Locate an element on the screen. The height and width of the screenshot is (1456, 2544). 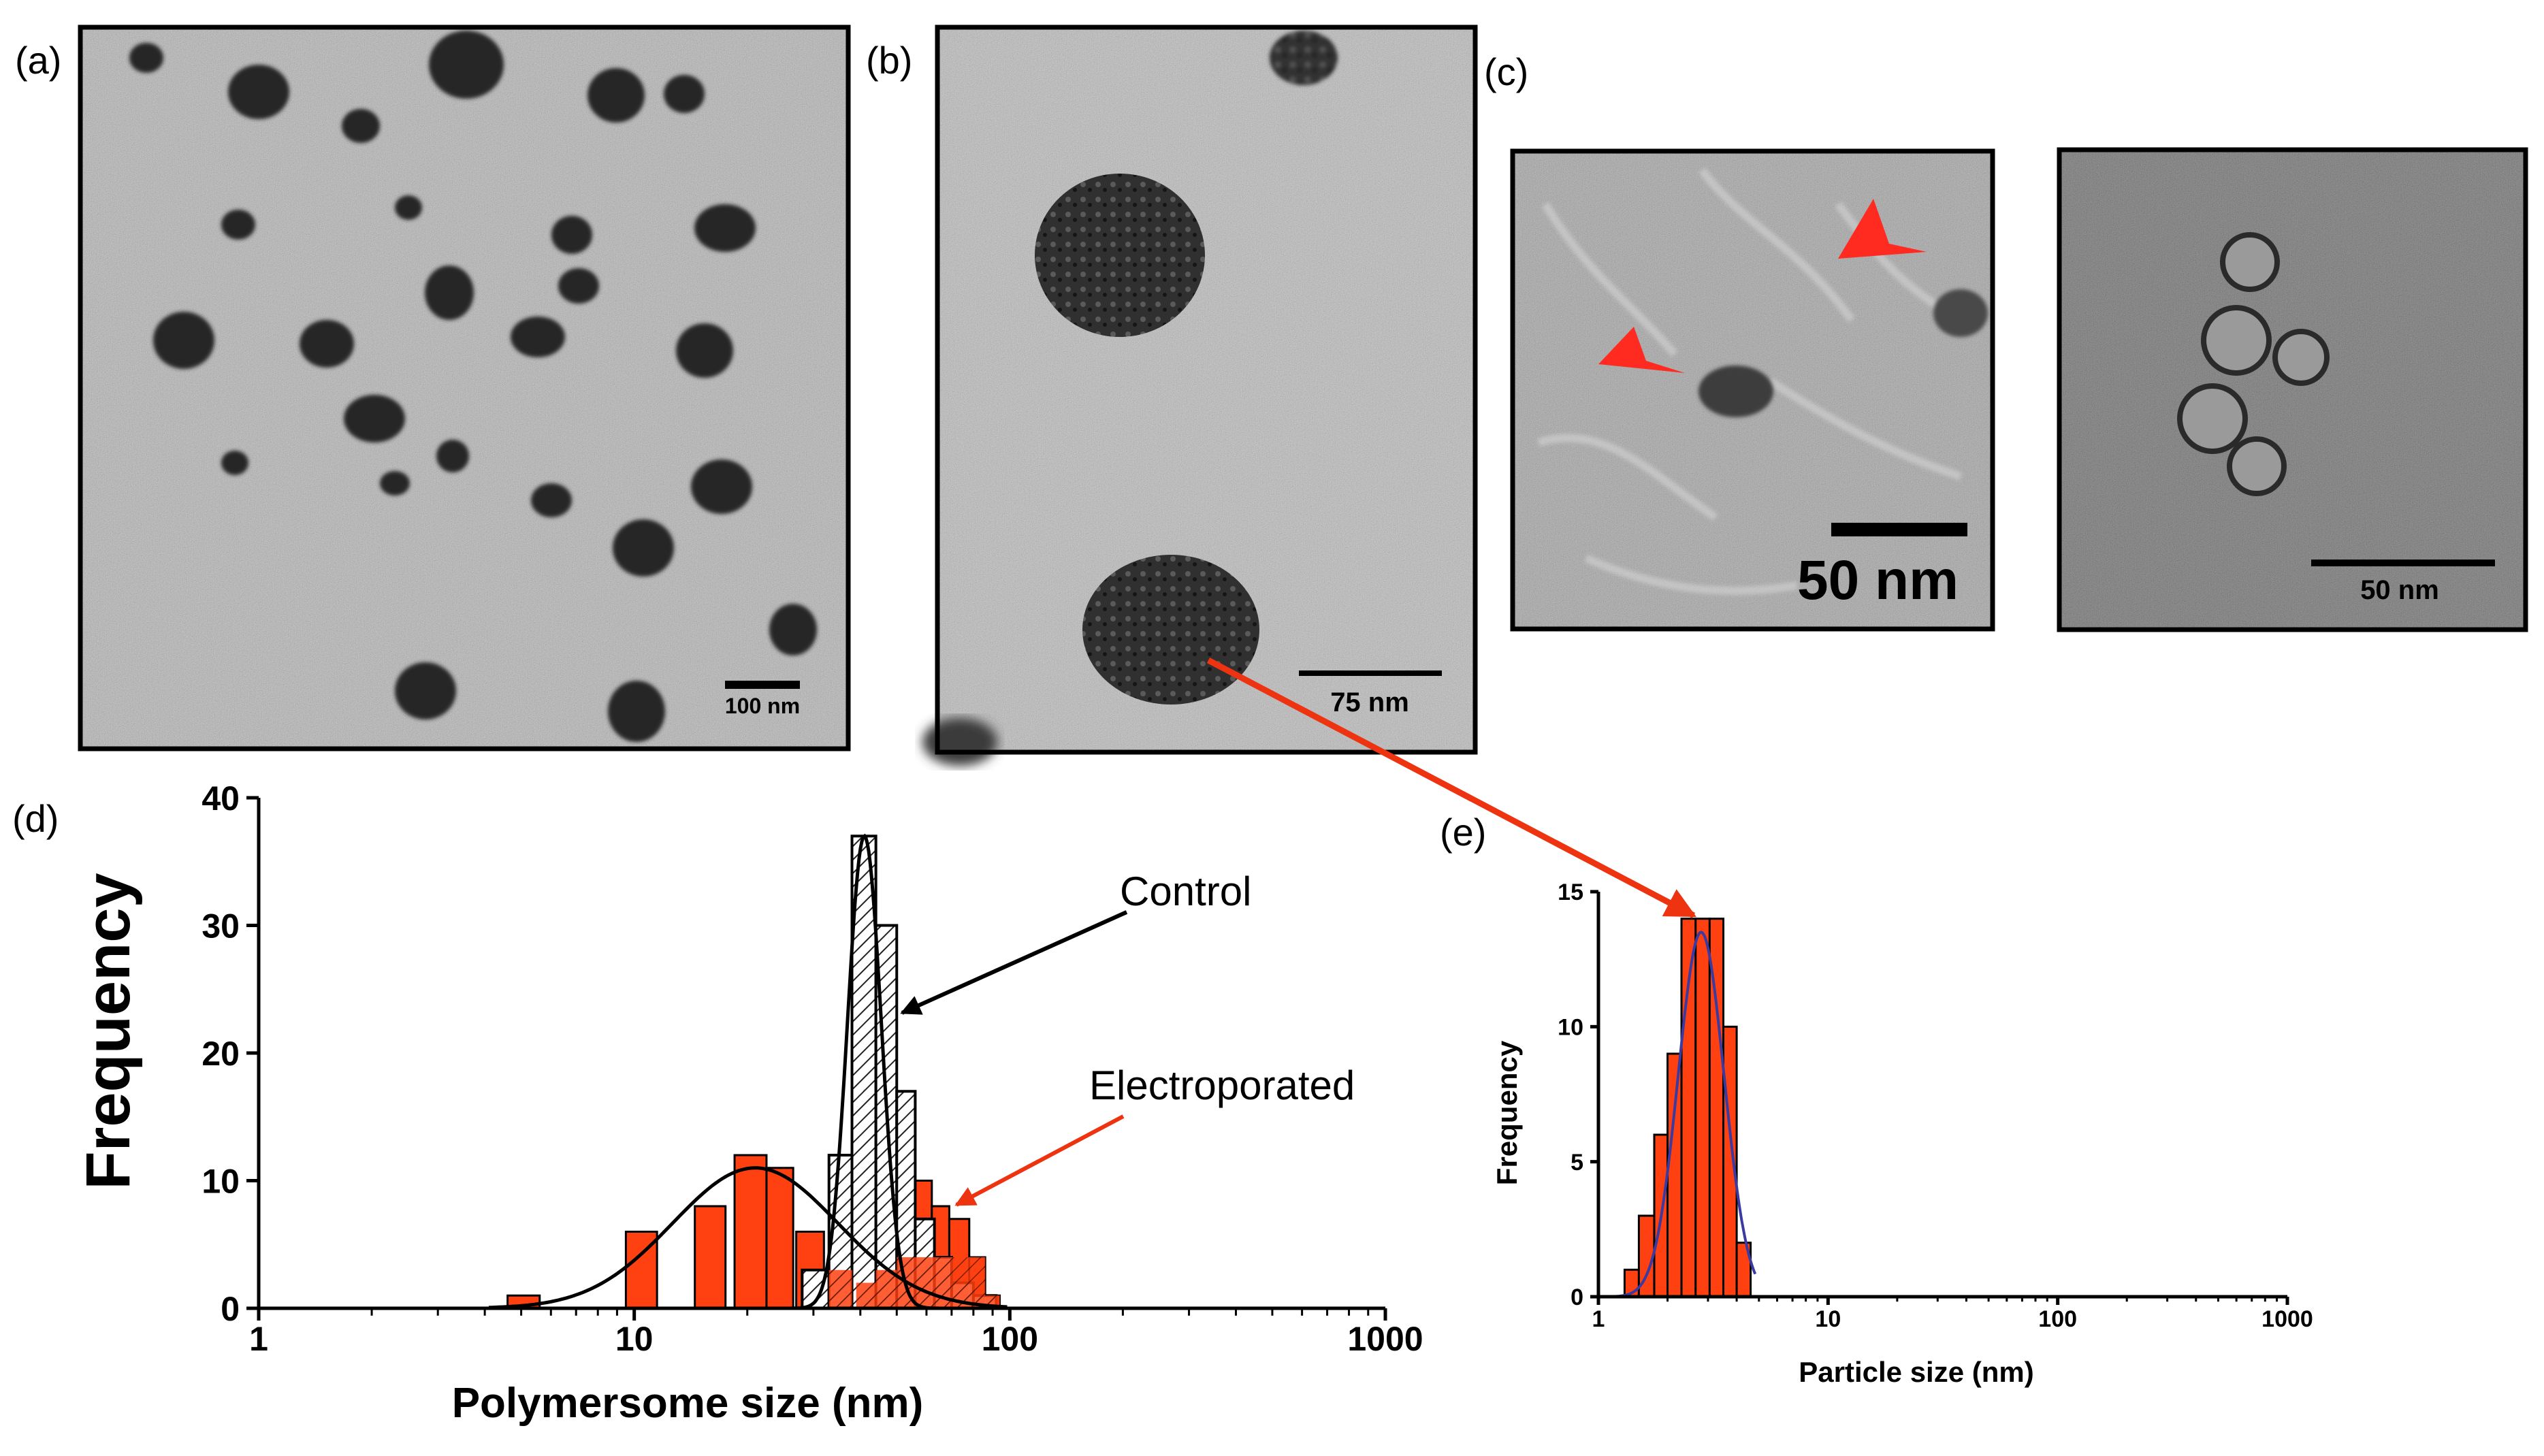
chart-d-y-tick-label: 40 is located at coordinates (221, 799).